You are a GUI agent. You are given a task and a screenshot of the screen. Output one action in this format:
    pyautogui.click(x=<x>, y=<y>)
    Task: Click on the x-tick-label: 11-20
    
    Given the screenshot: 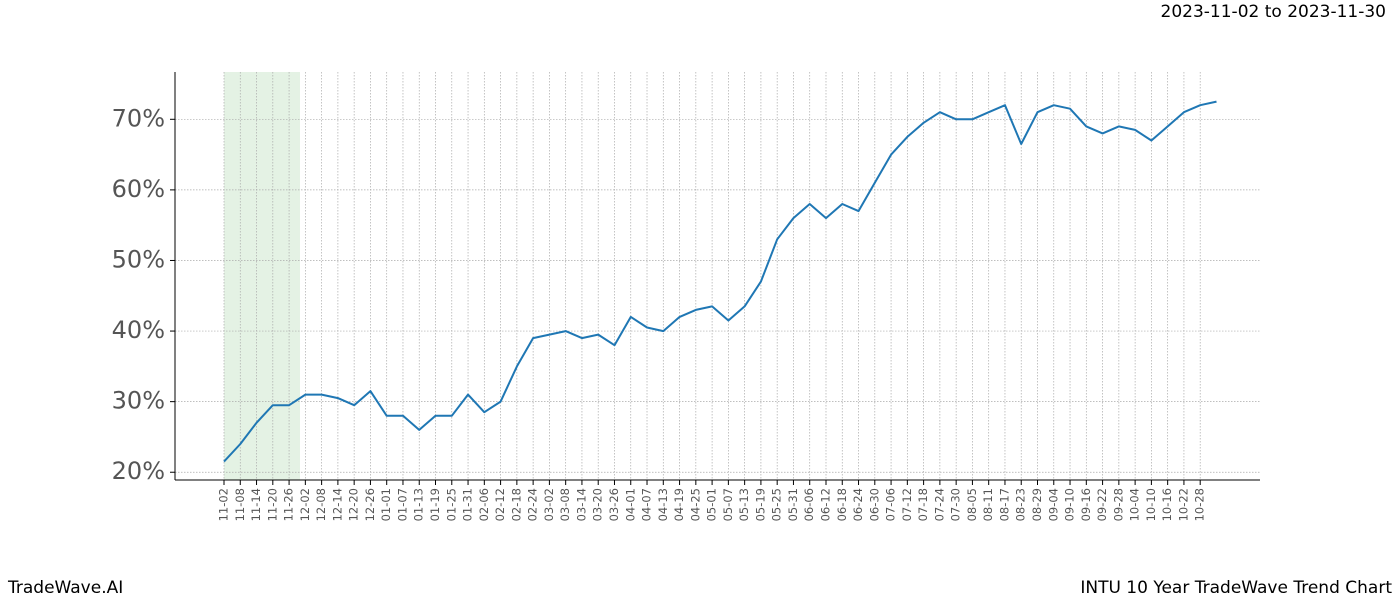 What is the action you would take?
    pyautogui.click(x=272, y=504)
    